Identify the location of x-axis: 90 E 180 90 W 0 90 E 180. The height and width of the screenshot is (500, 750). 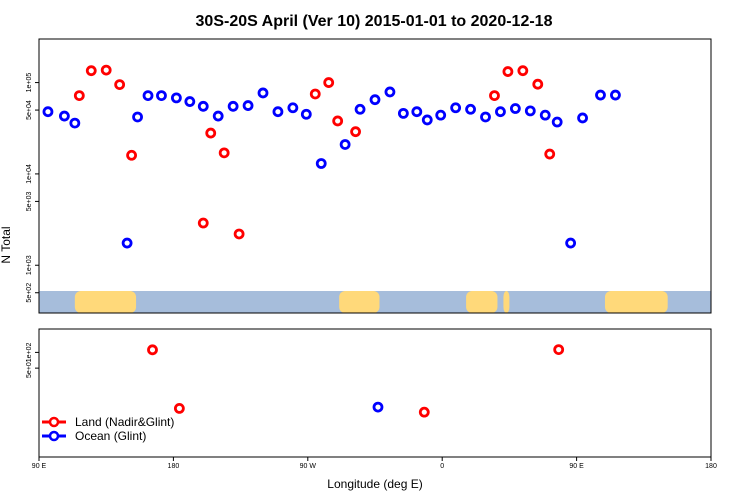
(374, 463).